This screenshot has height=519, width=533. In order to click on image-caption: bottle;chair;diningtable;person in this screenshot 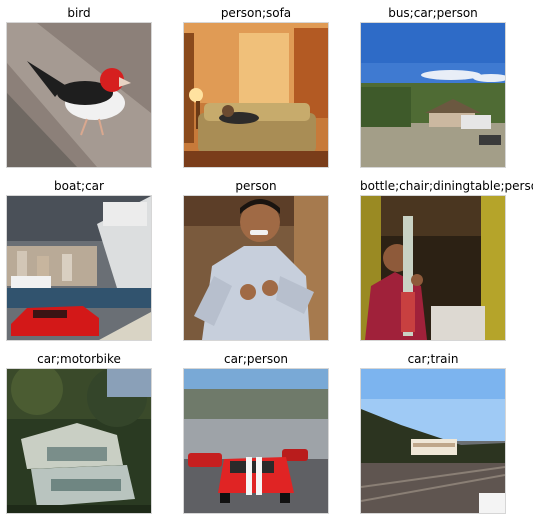, I will do `click(433, 186)`.